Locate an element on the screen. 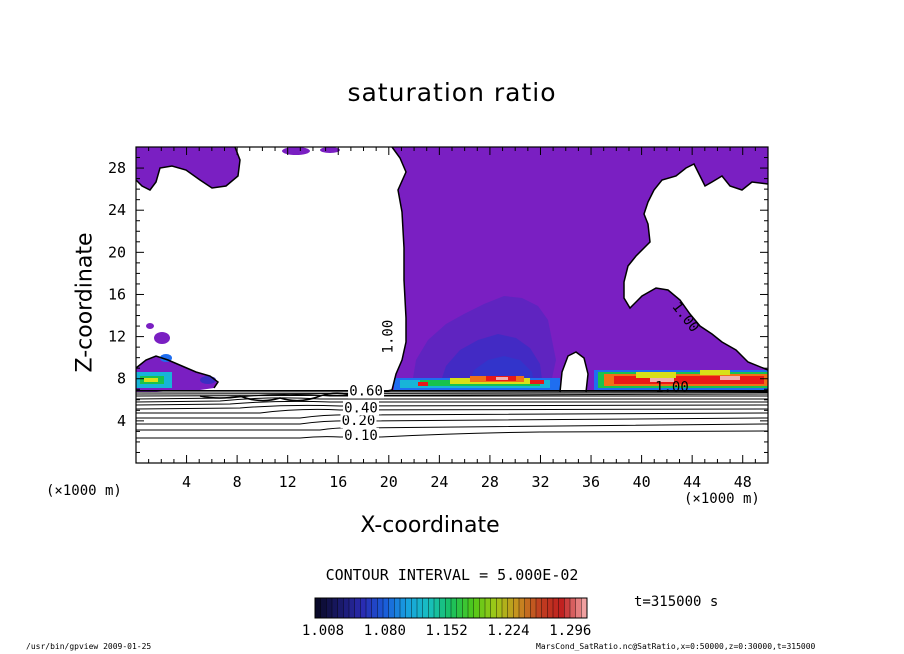 The image size is (904, 654). x-tick-label: 4 is located at coordinates (186, 482).